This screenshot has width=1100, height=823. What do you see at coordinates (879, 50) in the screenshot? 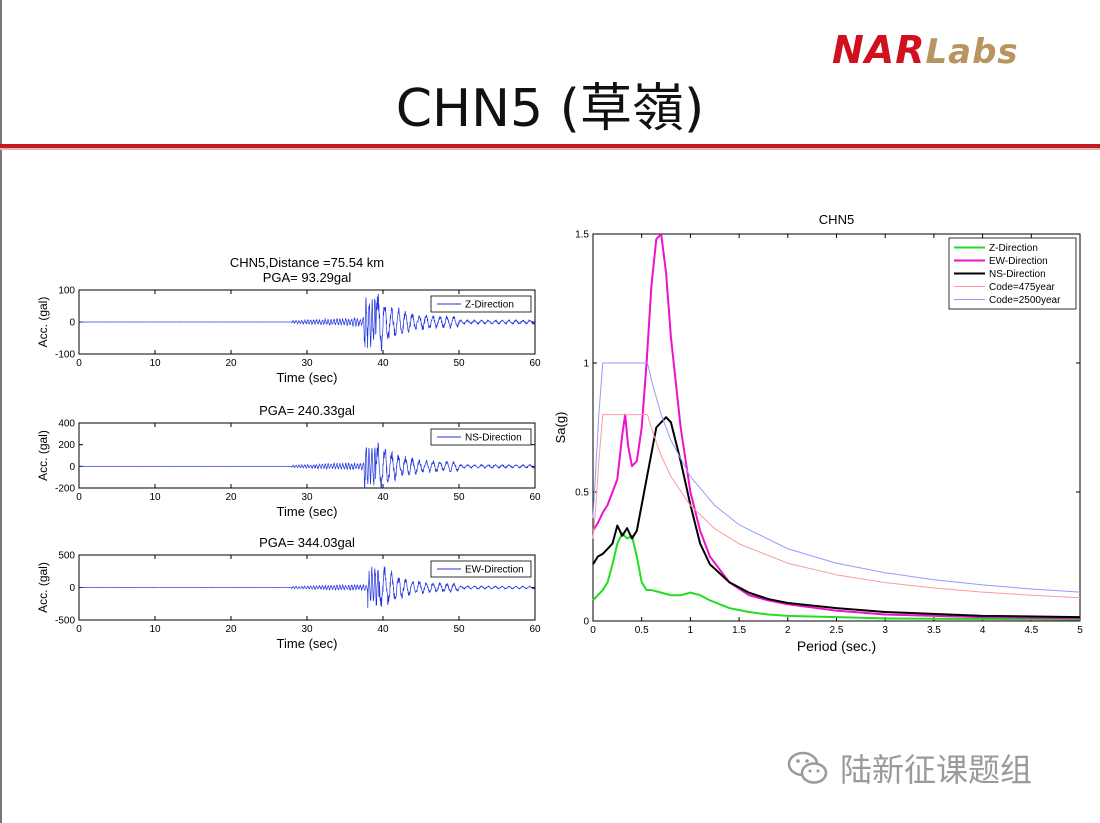
I see `logo-nar-text: NAR` at bounding box center [879, 50].